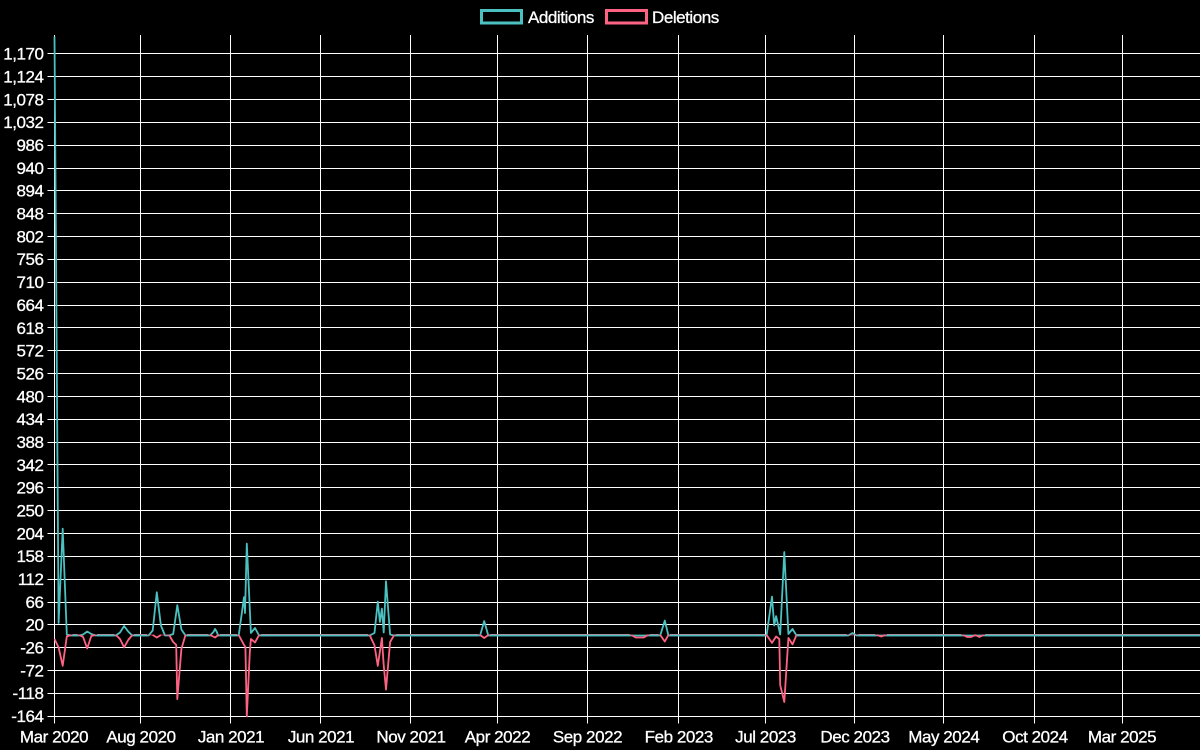 This screenshot has width=1200, height=750. What do you see at coordinates (29, 556) in the screenshot?
I see `svg-text: 158` at bounding box center [29, 556].